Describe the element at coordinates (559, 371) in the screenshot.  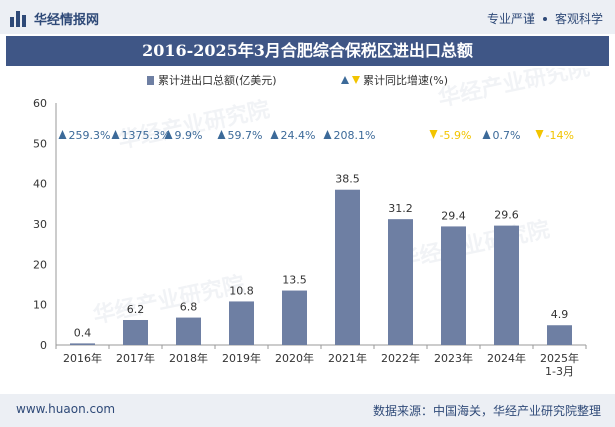
I see `x-tick-label: 1-3月` at that location.